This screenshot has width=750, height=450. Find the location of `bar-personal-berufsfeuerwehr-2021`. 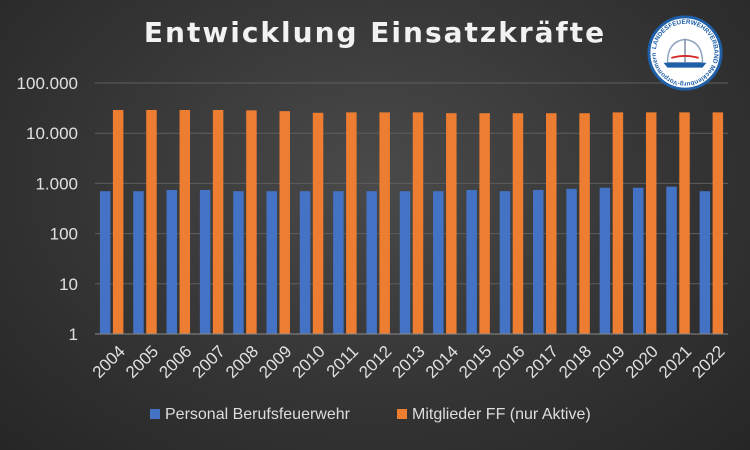

bar-personal-berufsfeuerwehr-2021 is located at coordinates (671, 260).